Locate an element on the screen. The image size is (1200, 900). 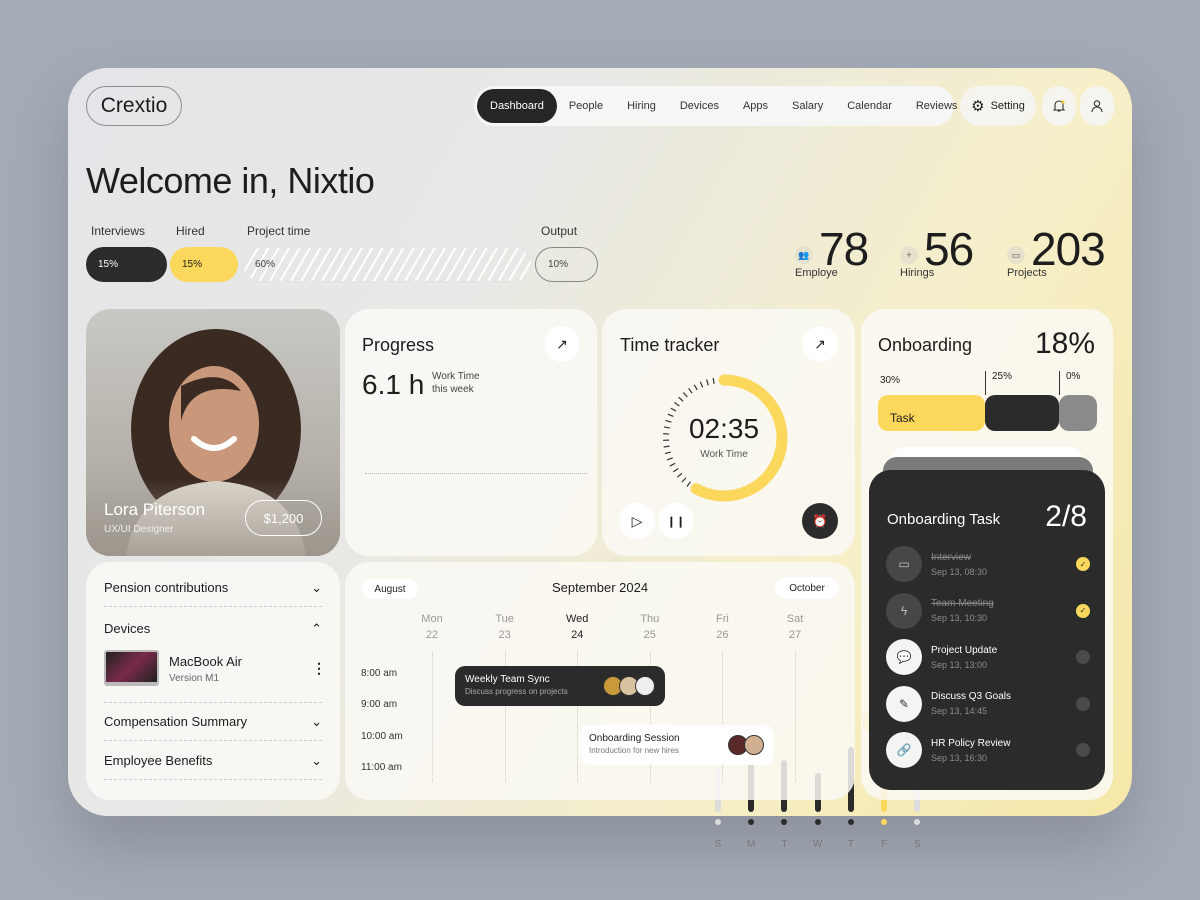
nav-calendar: Calendar is located at coordinates (869, 106).